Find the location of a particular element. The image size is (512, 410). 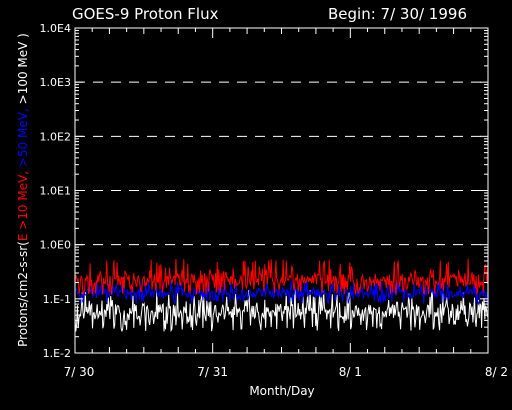

y-axis-label-part: >50 MeV, is located at coordinates (23, 135).